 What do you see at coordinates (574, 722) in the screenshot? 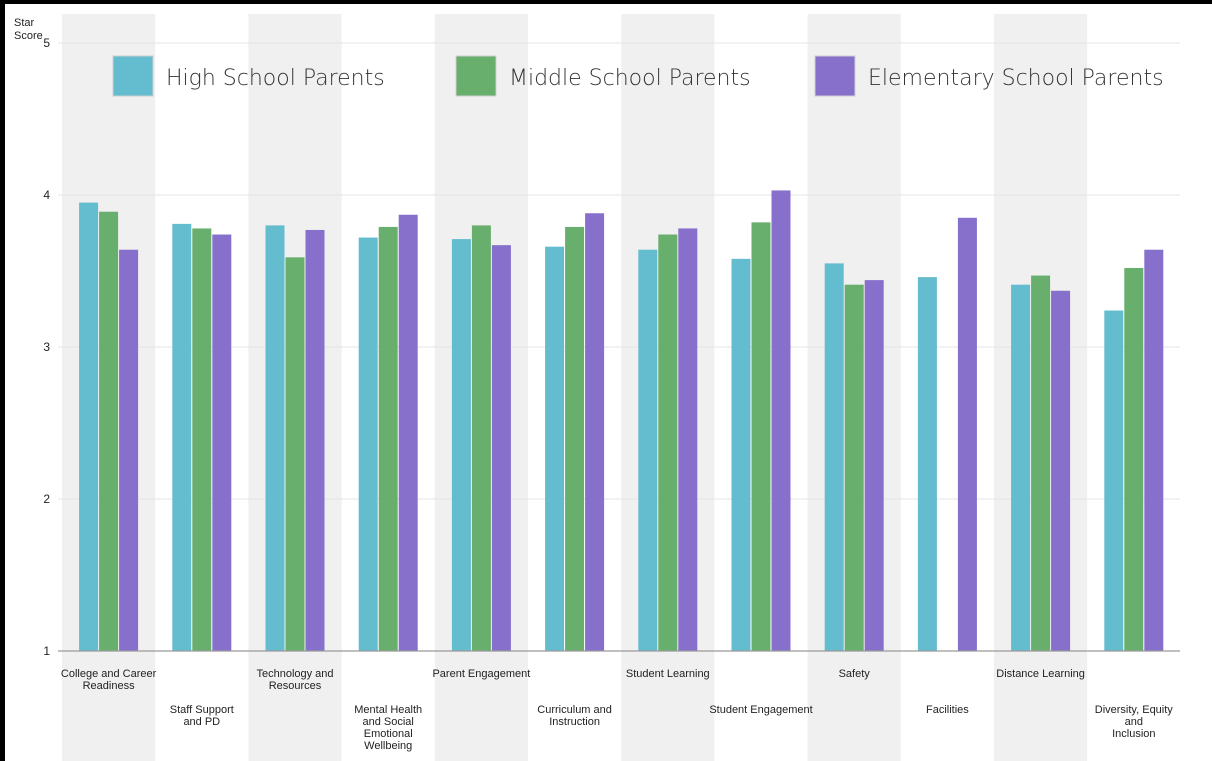
I see `x-tick-label-line: Instruction` at bounding box center [574, 722].